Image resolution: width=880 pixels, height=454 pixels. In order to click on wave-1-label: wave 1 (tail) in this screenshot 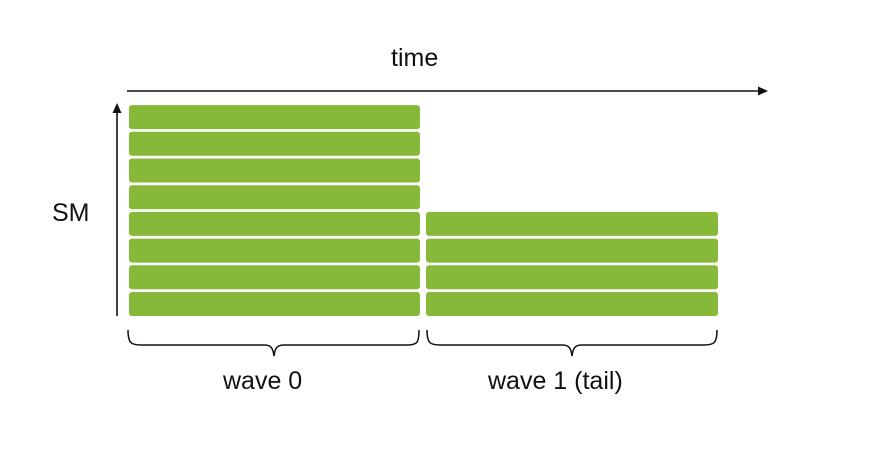, I will do `click(555, 381)`.